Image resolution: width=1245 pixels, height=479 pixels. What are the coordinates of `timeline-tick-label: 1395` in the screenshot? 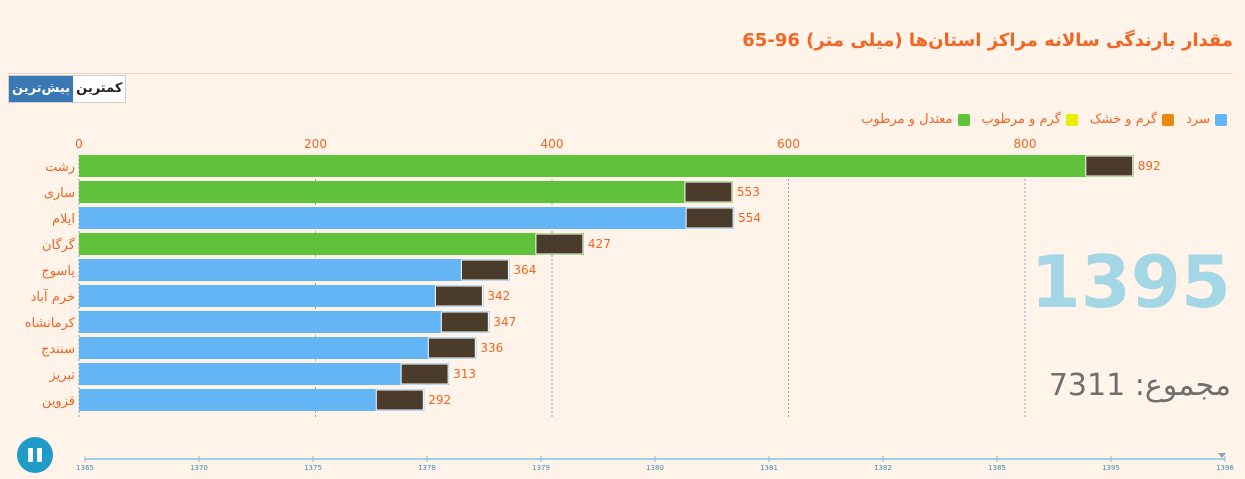 It's located at (1111, 468).